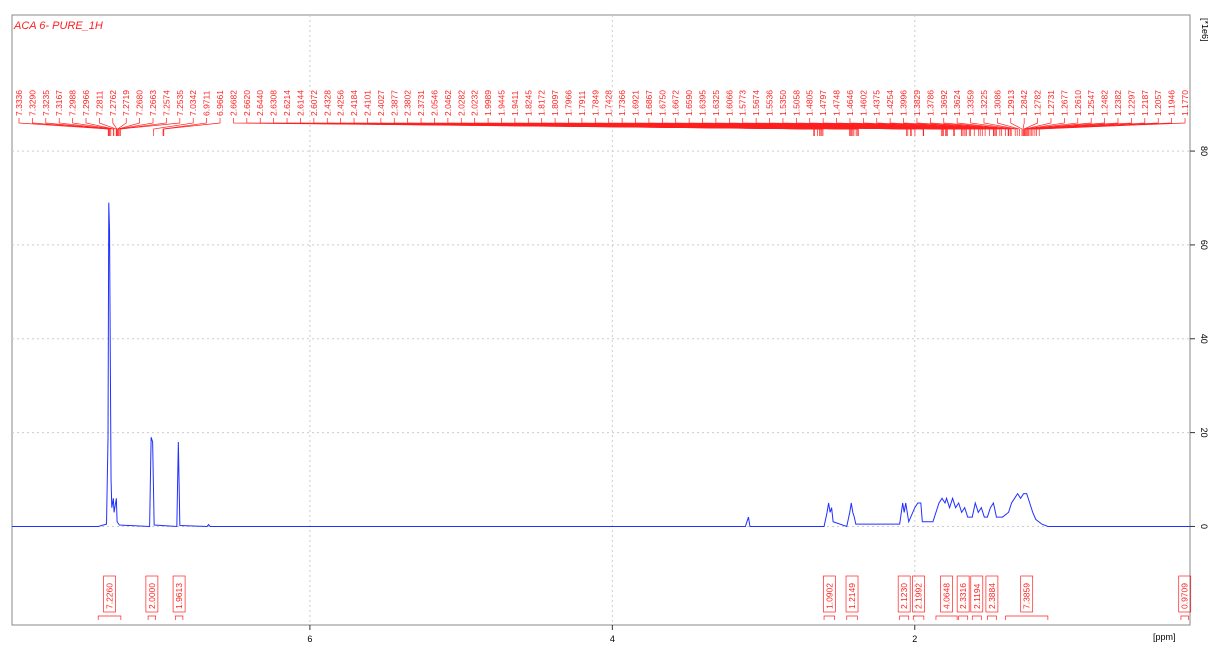  What do you see at coordinates (32, 103) in the screenshot?
I see `peak-label: 7.3290` at bounding box center [32, 103].